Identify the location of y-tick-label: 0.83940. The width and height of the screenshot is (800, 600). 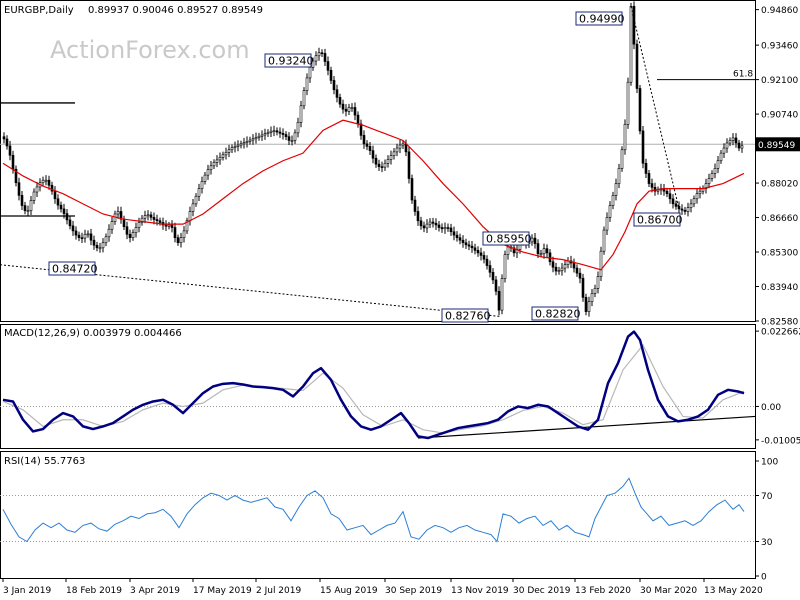
(779, 288).